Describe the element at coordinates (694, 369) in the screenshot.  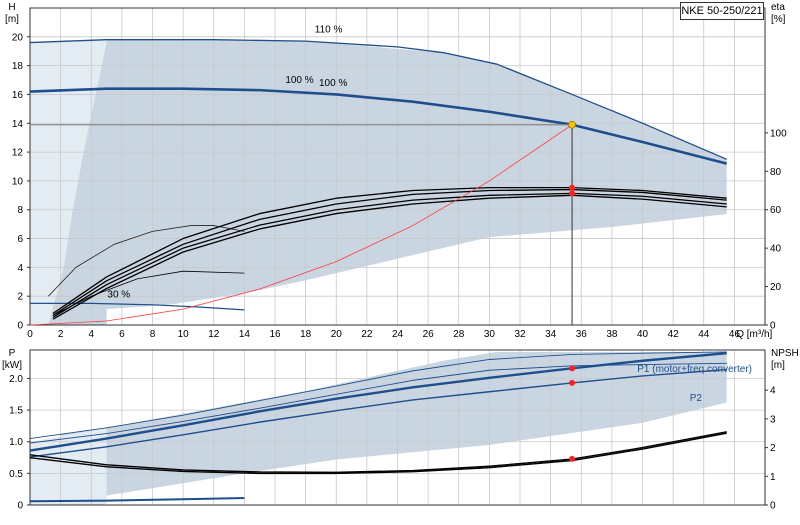
I see `legend-label-p1: P1 (motor+freq.converter)` at that location.